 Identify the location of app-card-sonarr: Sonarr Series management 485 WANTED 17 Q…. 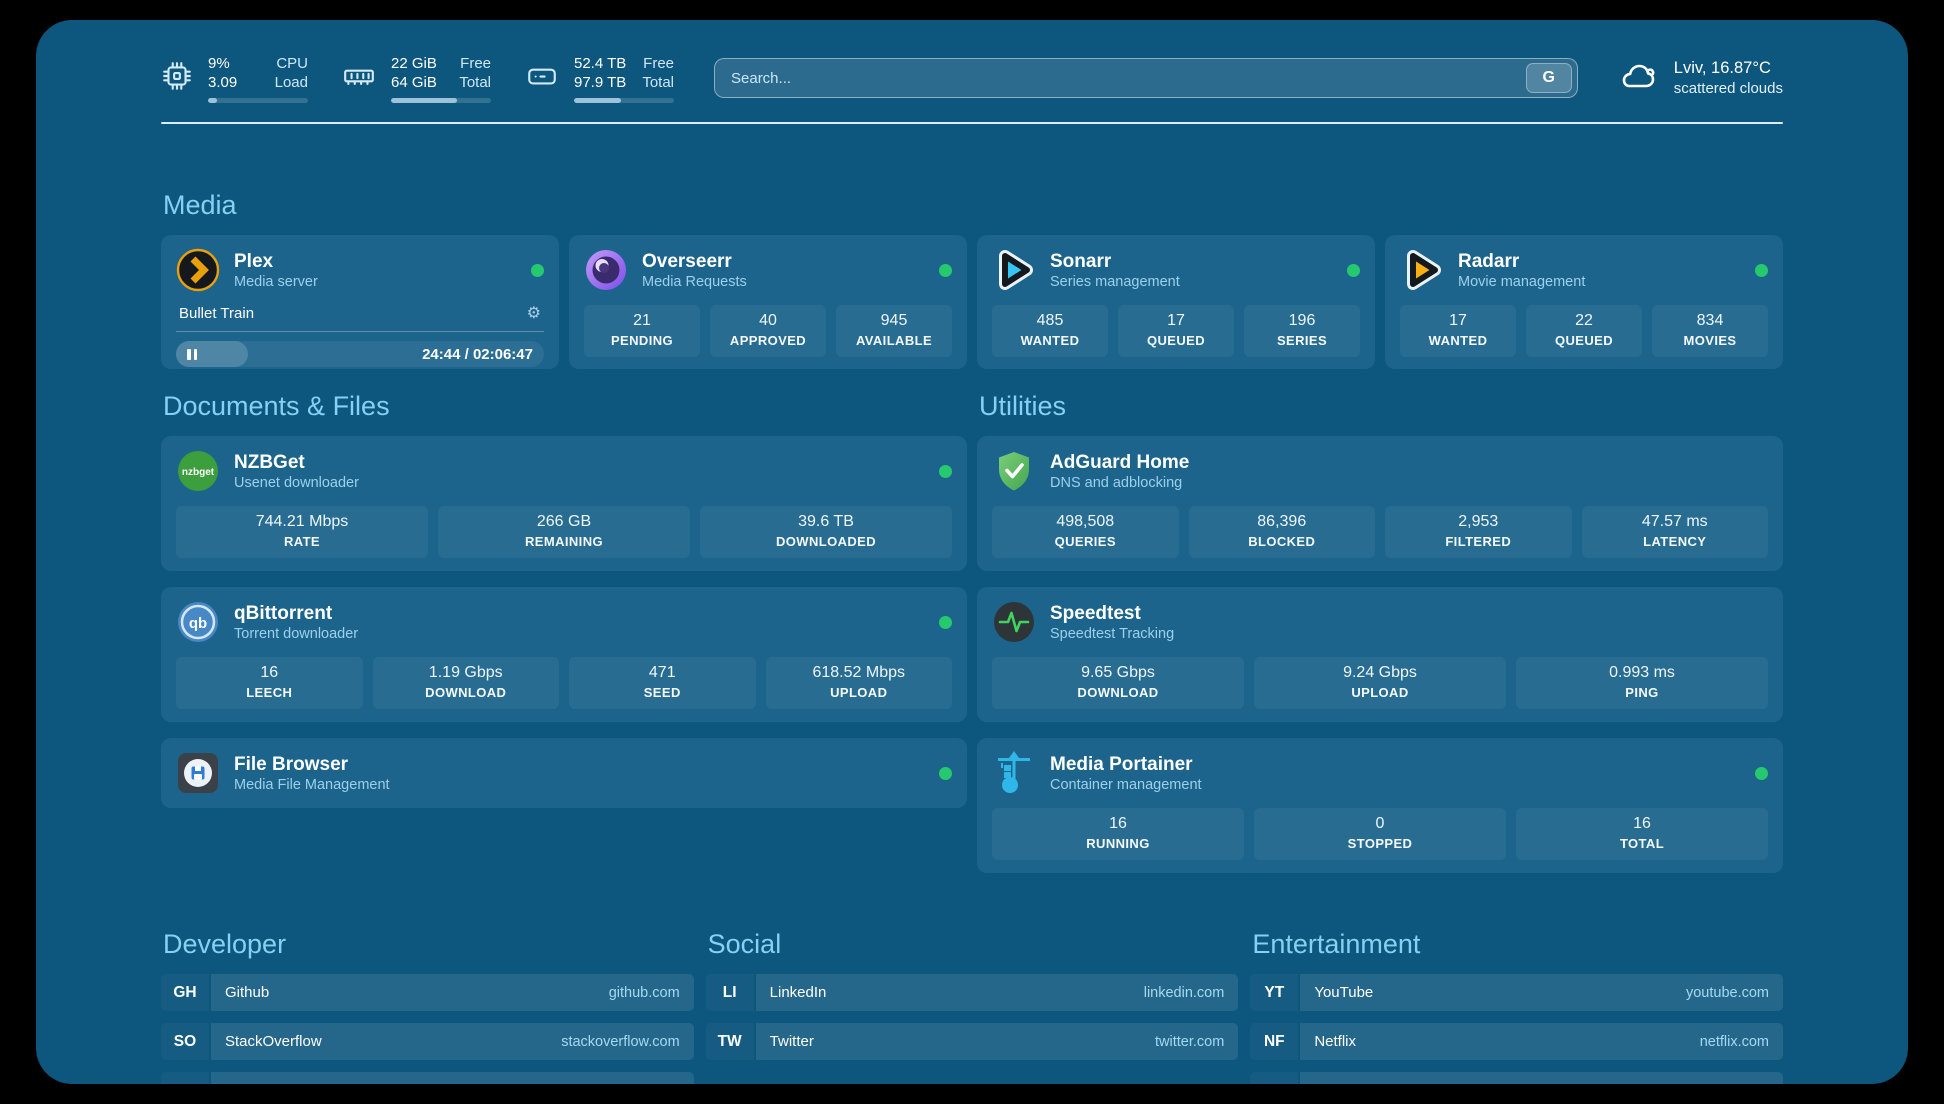
(1176, 302).